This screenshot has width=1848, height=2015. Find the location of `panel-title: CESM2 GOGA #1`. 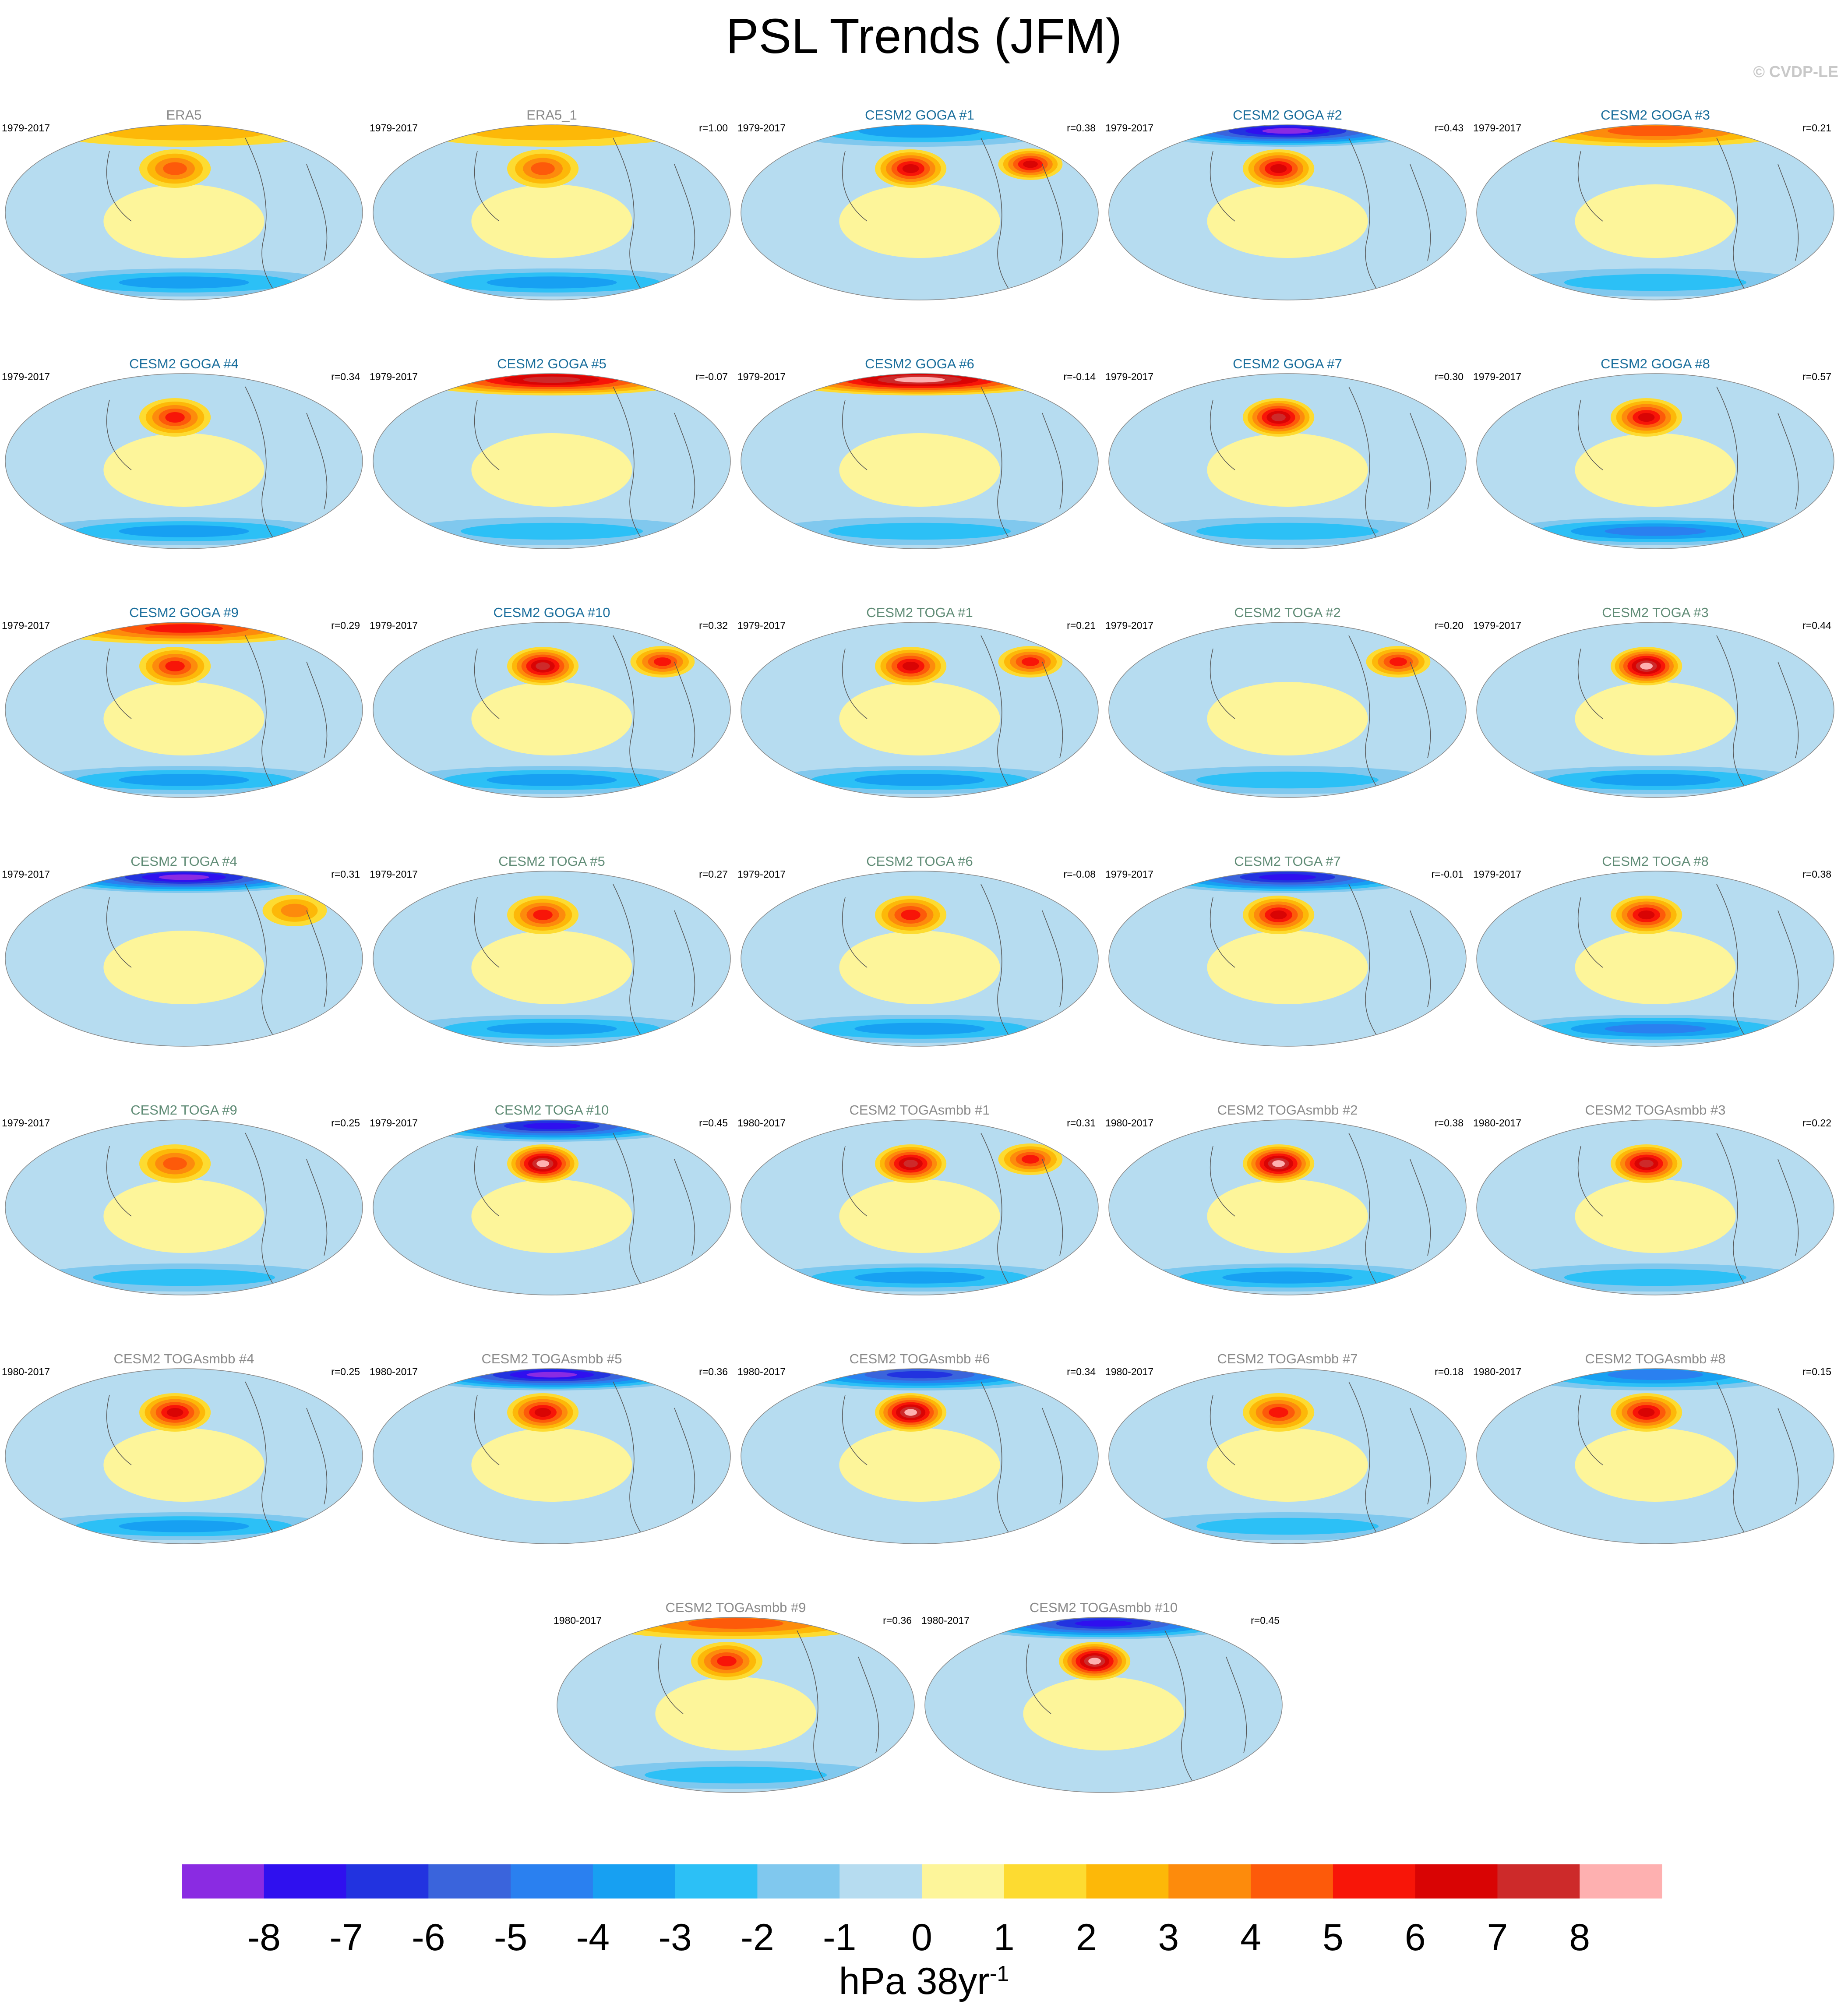

panel-title: CESM2 GOGA #1 is located at coordinates (920, 115).